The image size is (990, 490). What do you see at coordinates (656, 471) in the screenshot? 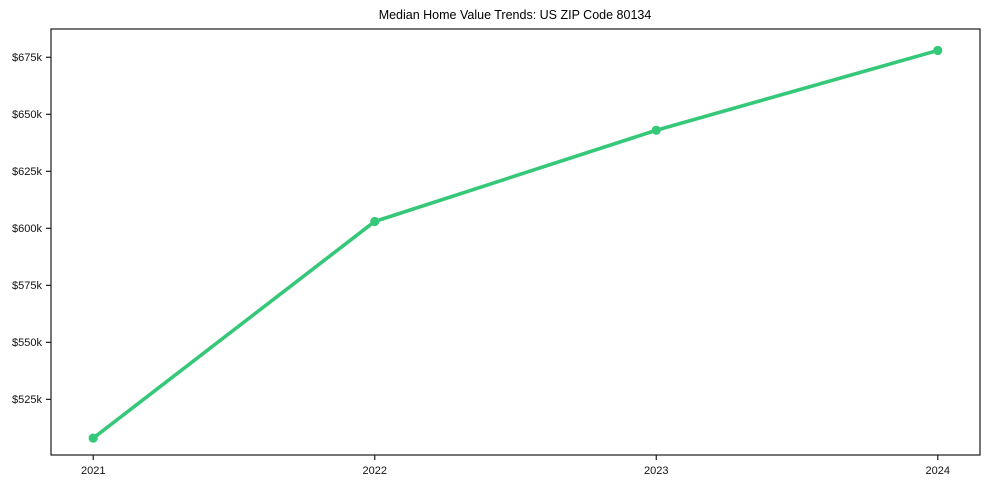
I see `x-tick-label: 2023` at bounding box center [656, 471].